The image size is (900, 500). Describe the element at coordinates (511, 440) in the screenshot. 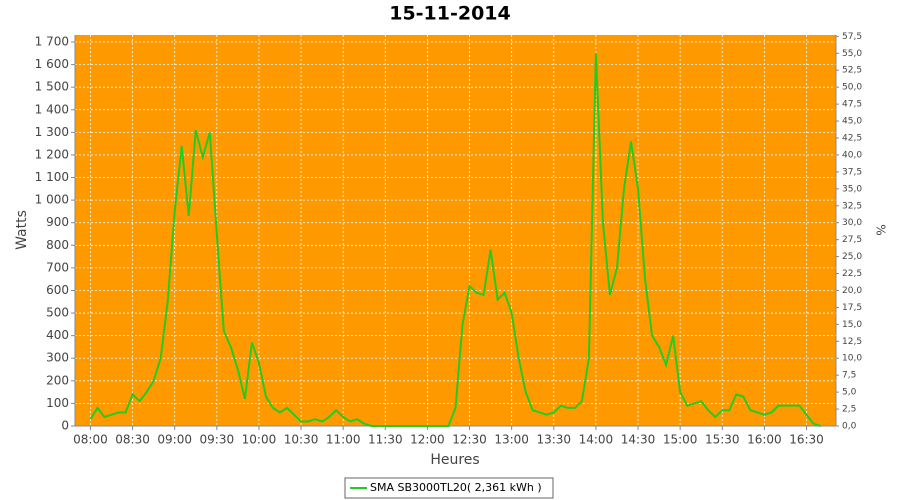

I see `x-tick-label: 13:00` at that location.